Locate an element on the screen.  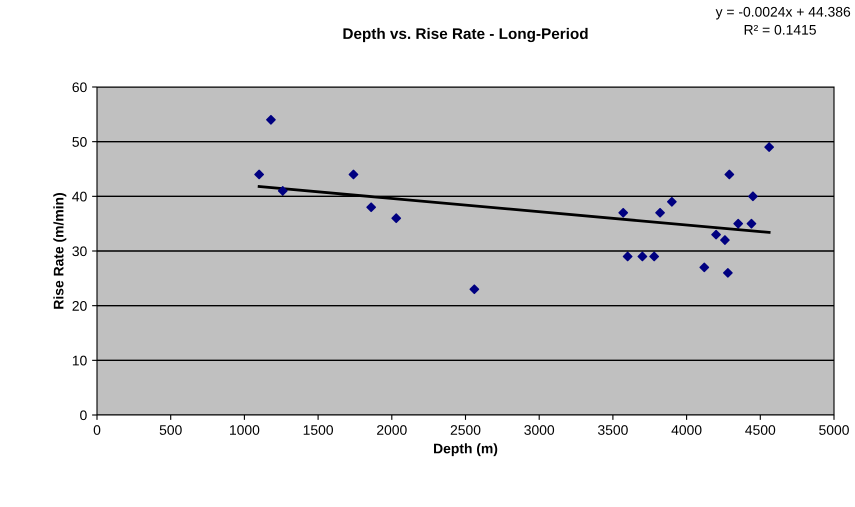
x-tick-label: 5000 is located at coordinates (834, 430).